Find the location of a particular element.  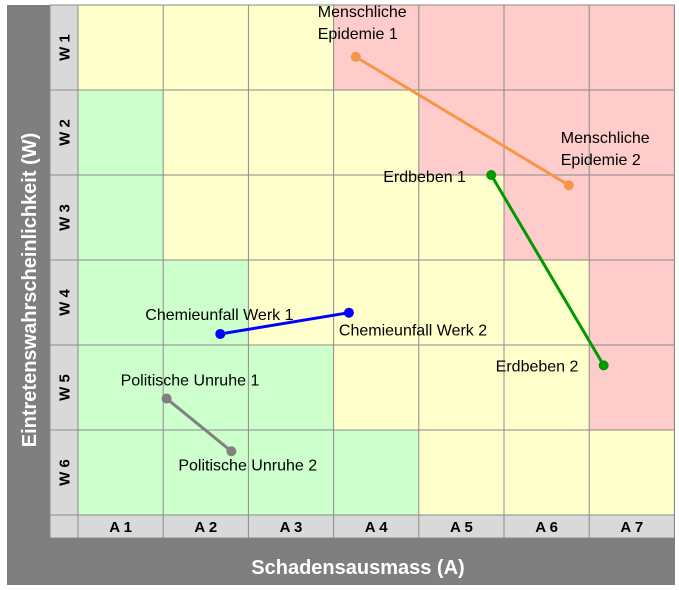

data-label: Erdbeben 2 is located at coordinates (537, 366).